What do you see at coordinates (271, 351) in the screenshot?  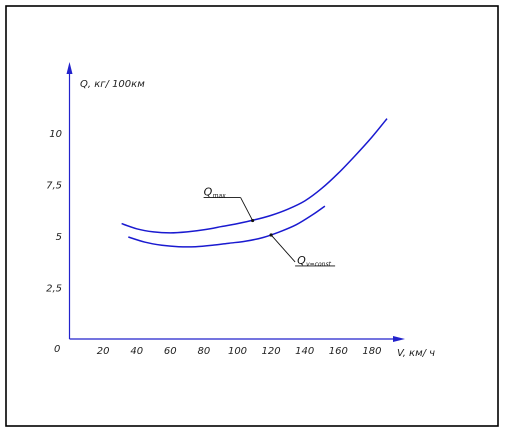 I see `x-tick-label: 120` at bounding box center [271, 351].